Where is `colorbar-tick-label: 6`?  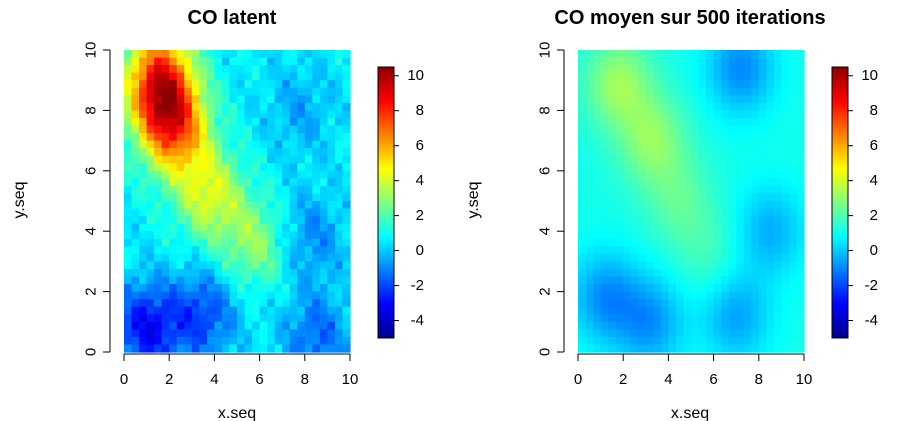
colorbar-tick-label: 6 is located at coordinates (874, 145).